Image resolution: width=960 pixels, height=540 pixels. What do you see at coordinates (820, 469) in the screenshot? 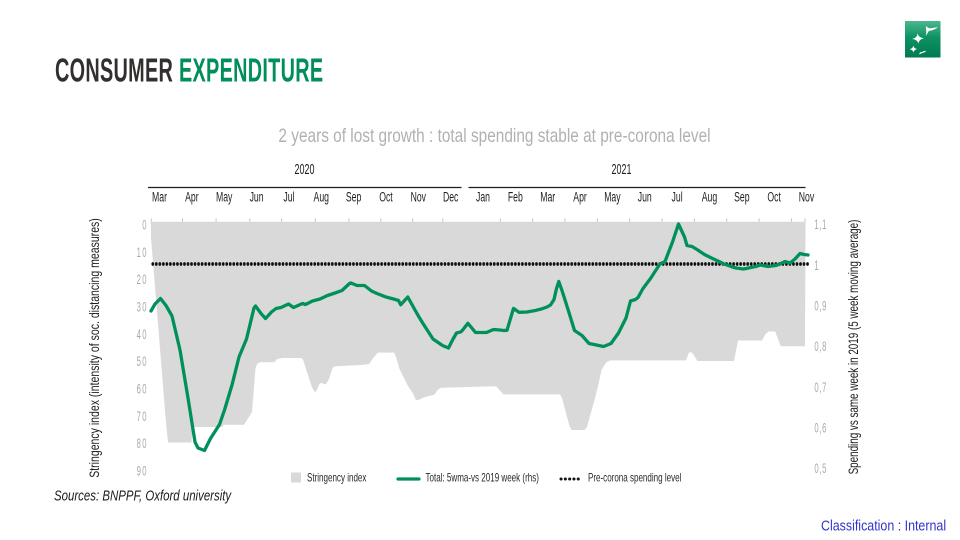
I see `svg-text: 0,5` at bounding box center [820, 469].